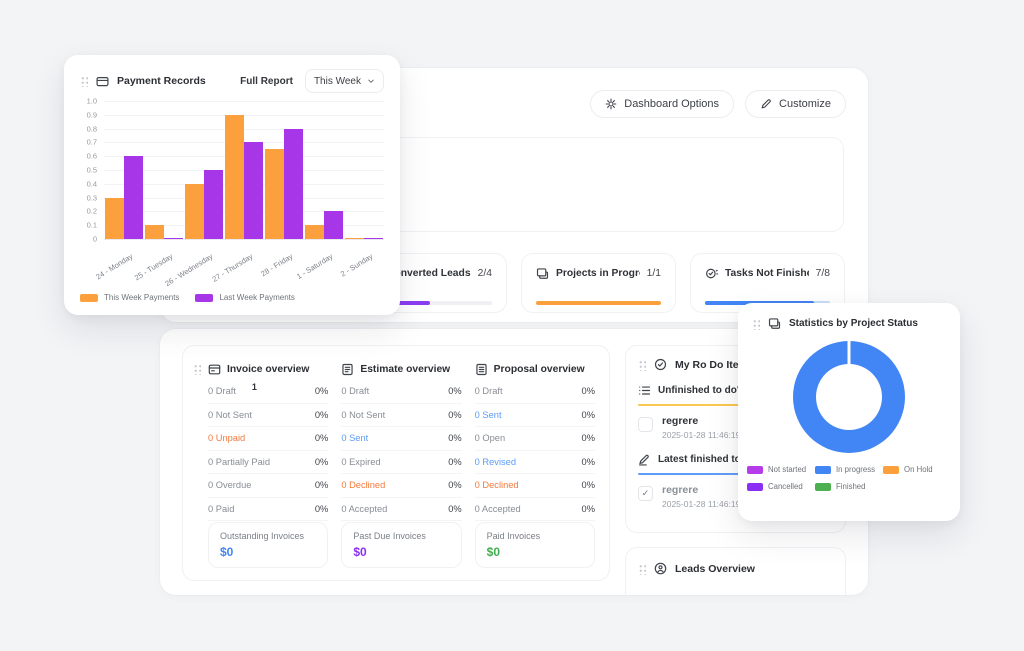  What do you see at coordinates (268, 486) in the screenshot?
I see `overview-row: 0 Overdue 0%` at bounding box center [268, 486].